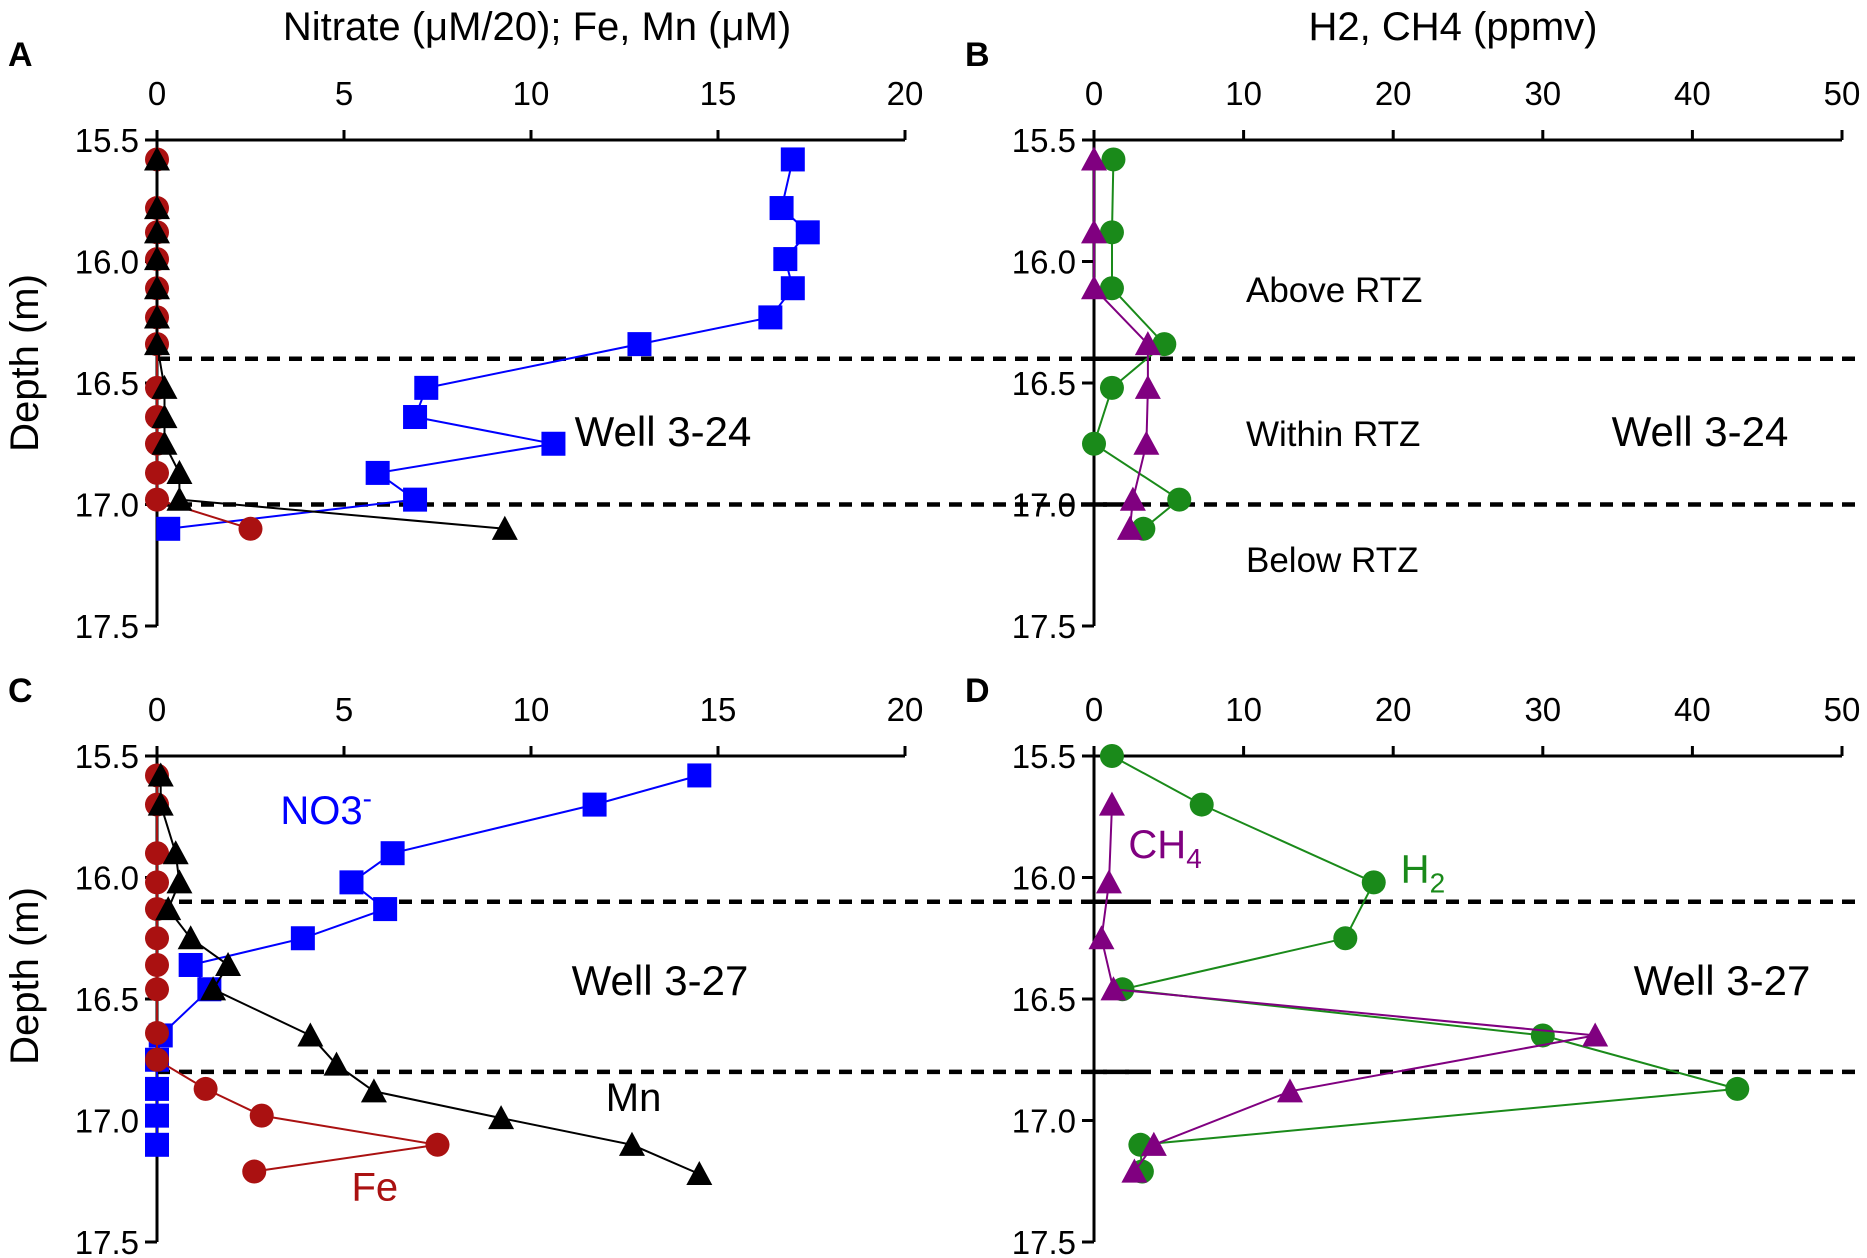  What do you see at coordinates (1333, 434) in the screenshot?
I see `zone-label-within: Within RTZ` at bounding box center [1333, 434].